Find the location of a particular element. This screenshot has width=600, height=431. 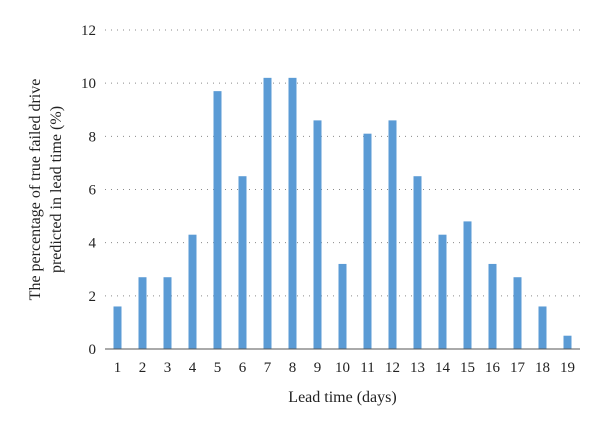

y-tick-label: 10 is located at coordinates (88, 84).